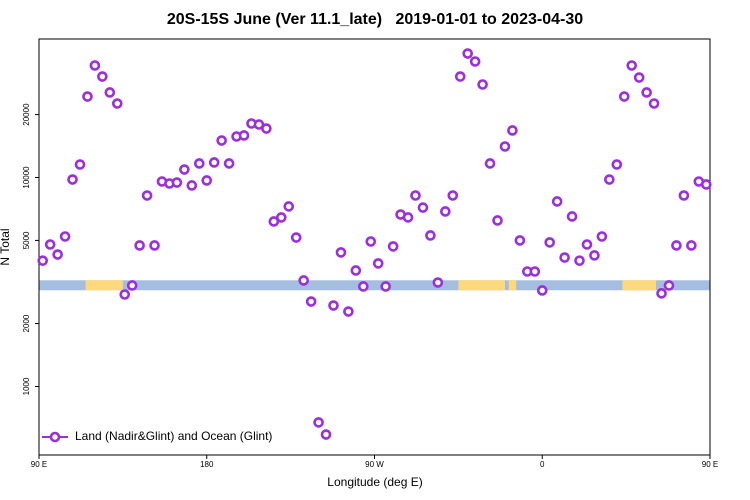 The width and height of the screenshot is (750, 500). Describe the element at coordinates (207, 464) in the screenshot. I see `x-tick-label: 180` at that location.